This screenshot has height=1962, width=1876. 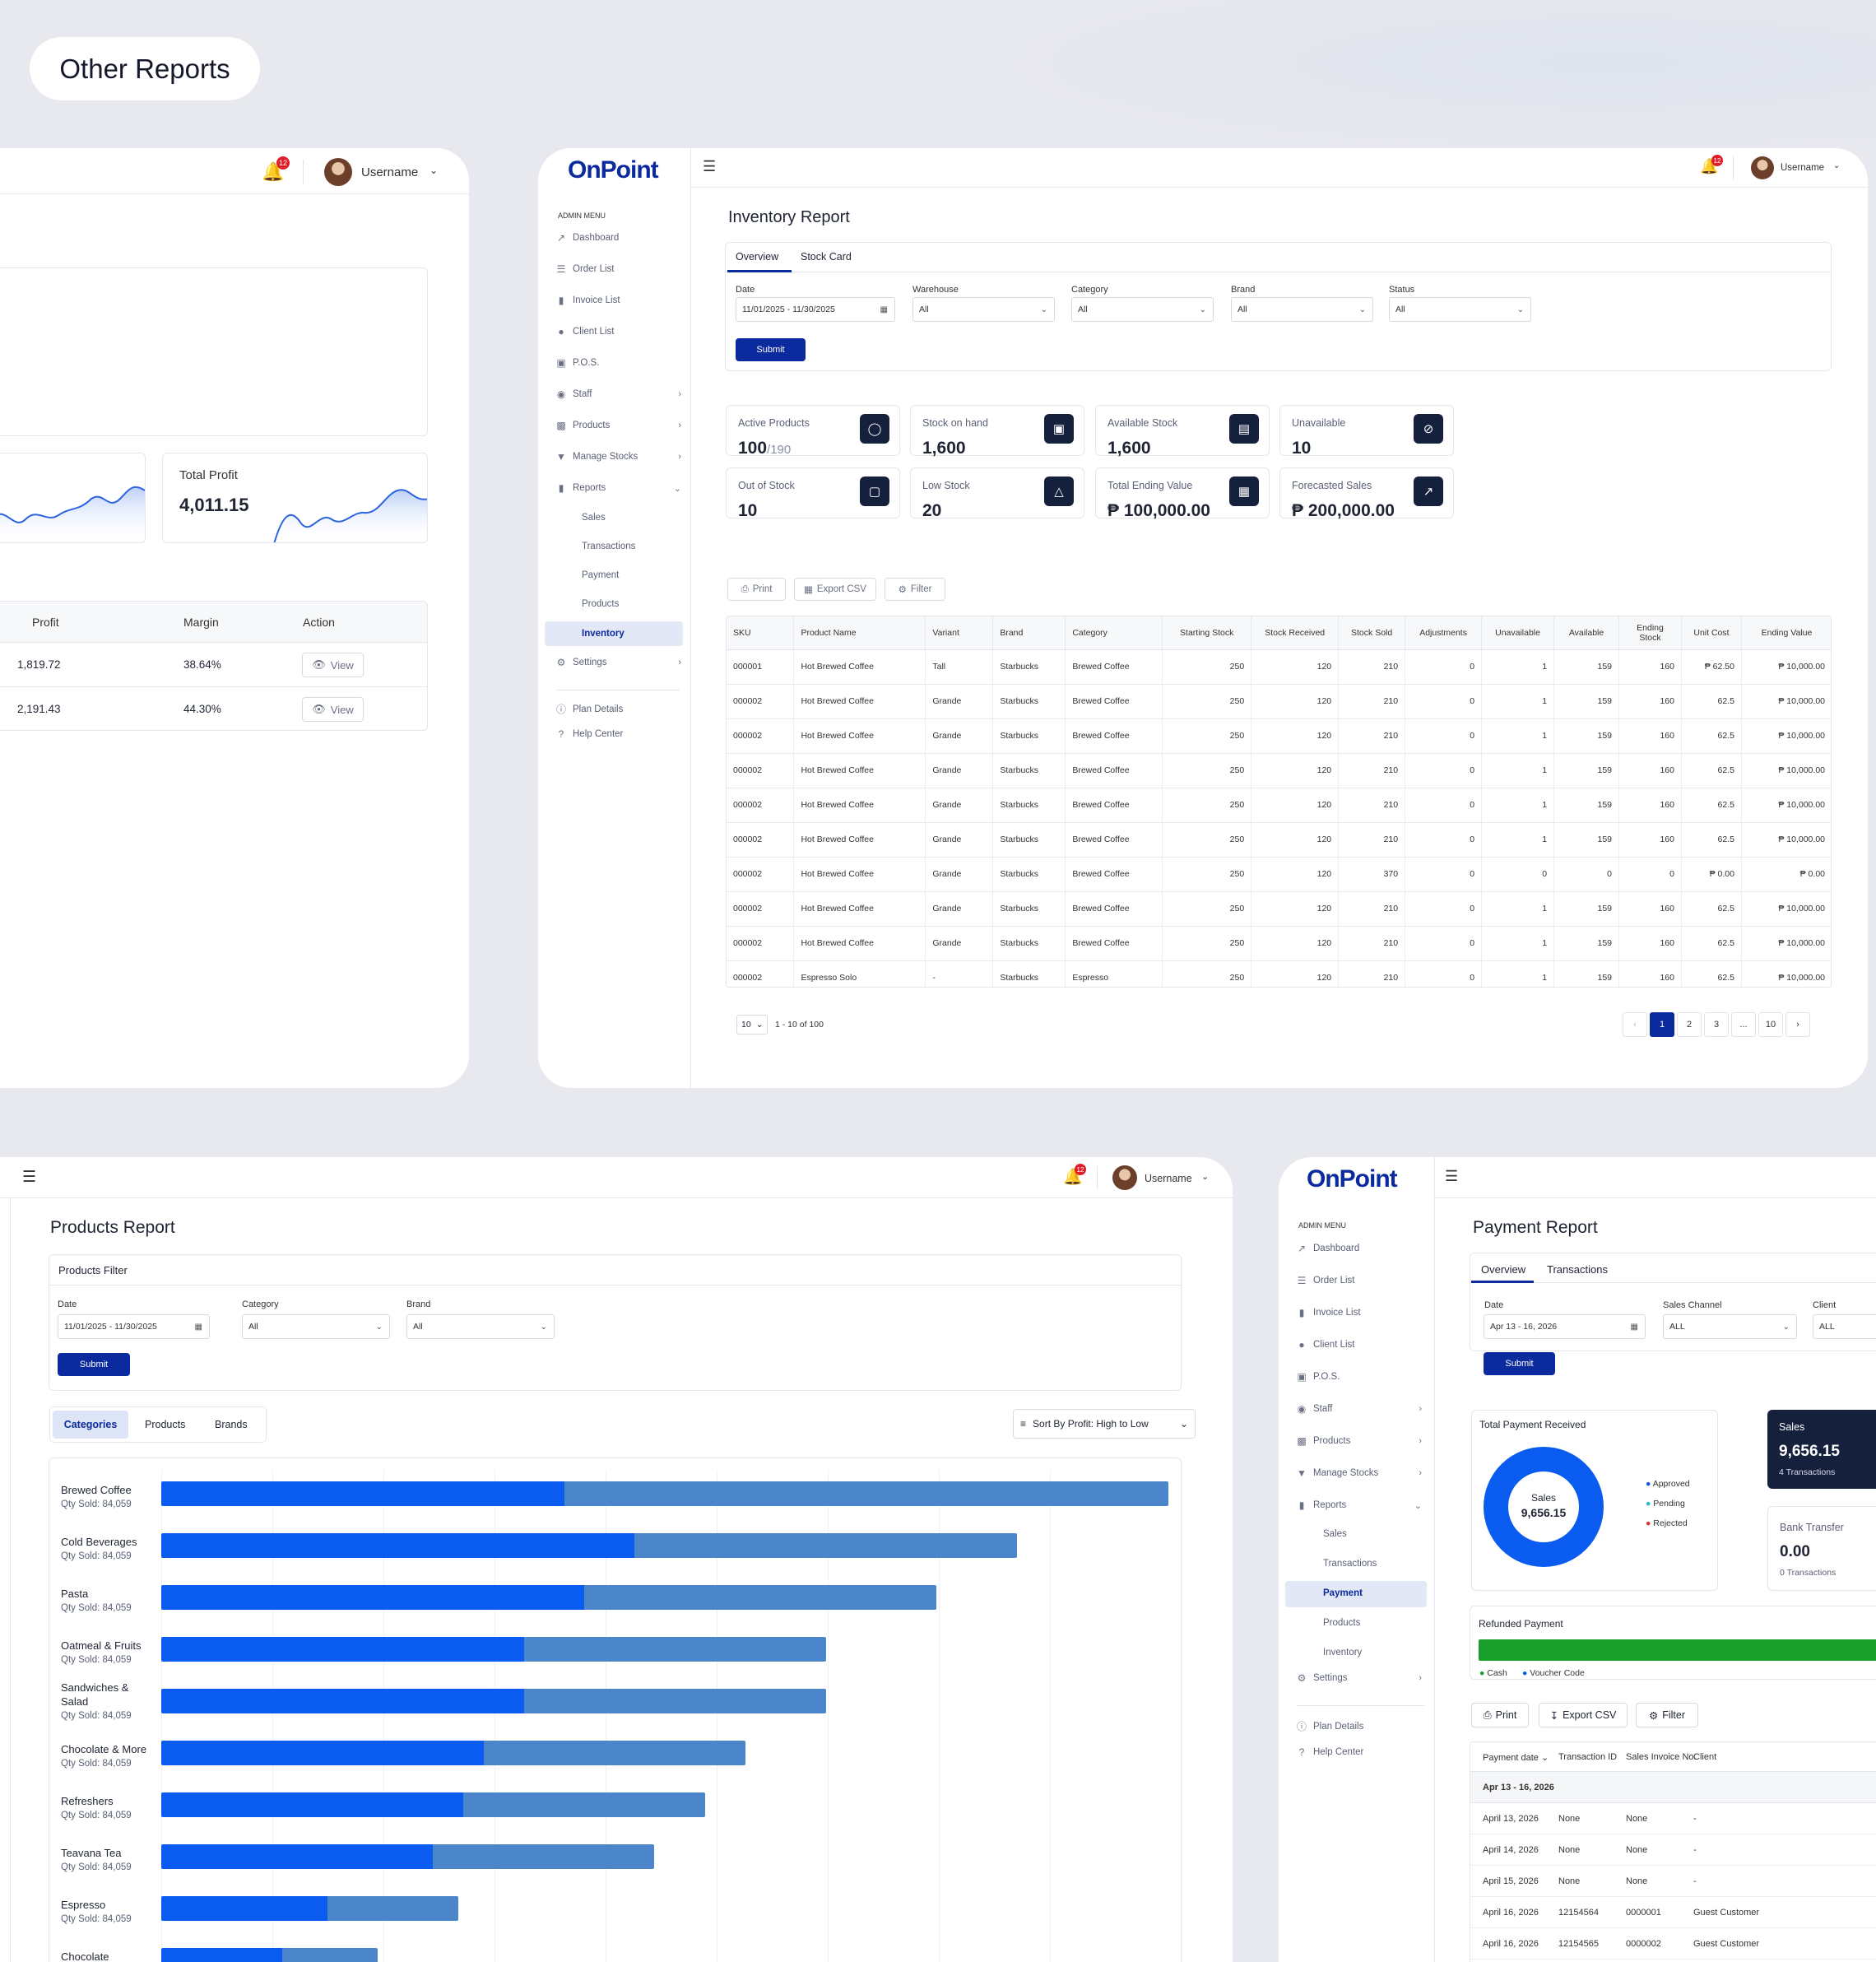 I want to click on next-page-button: ›, so click(x=1797, y=1024).